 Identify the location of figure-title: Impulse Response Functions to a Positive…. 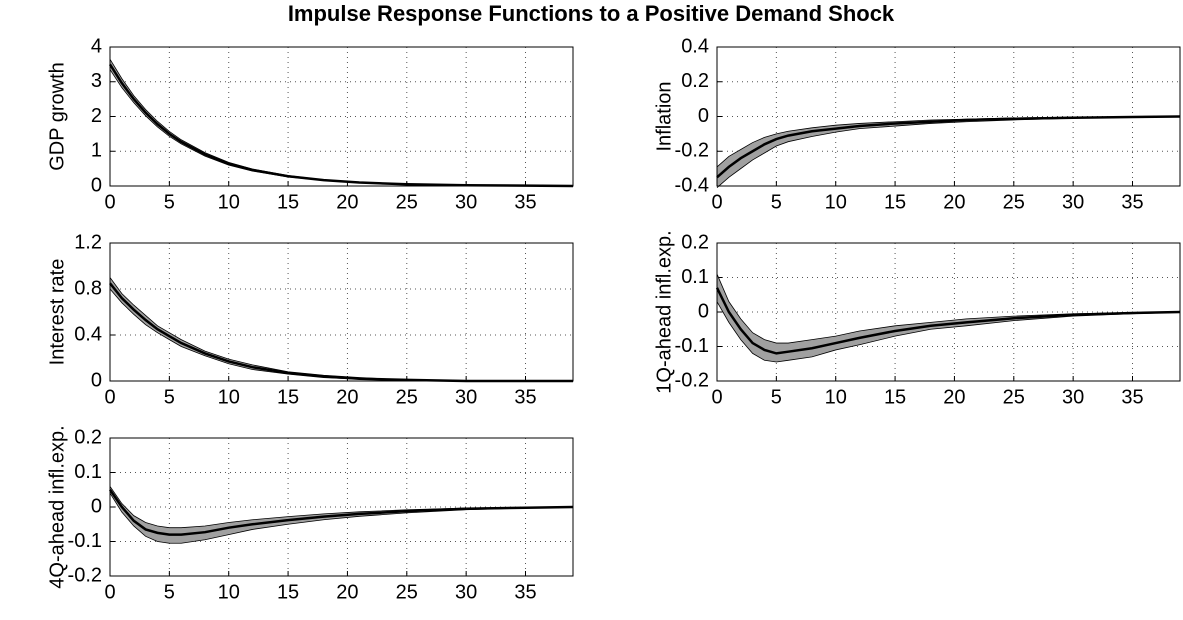
(591, 13).